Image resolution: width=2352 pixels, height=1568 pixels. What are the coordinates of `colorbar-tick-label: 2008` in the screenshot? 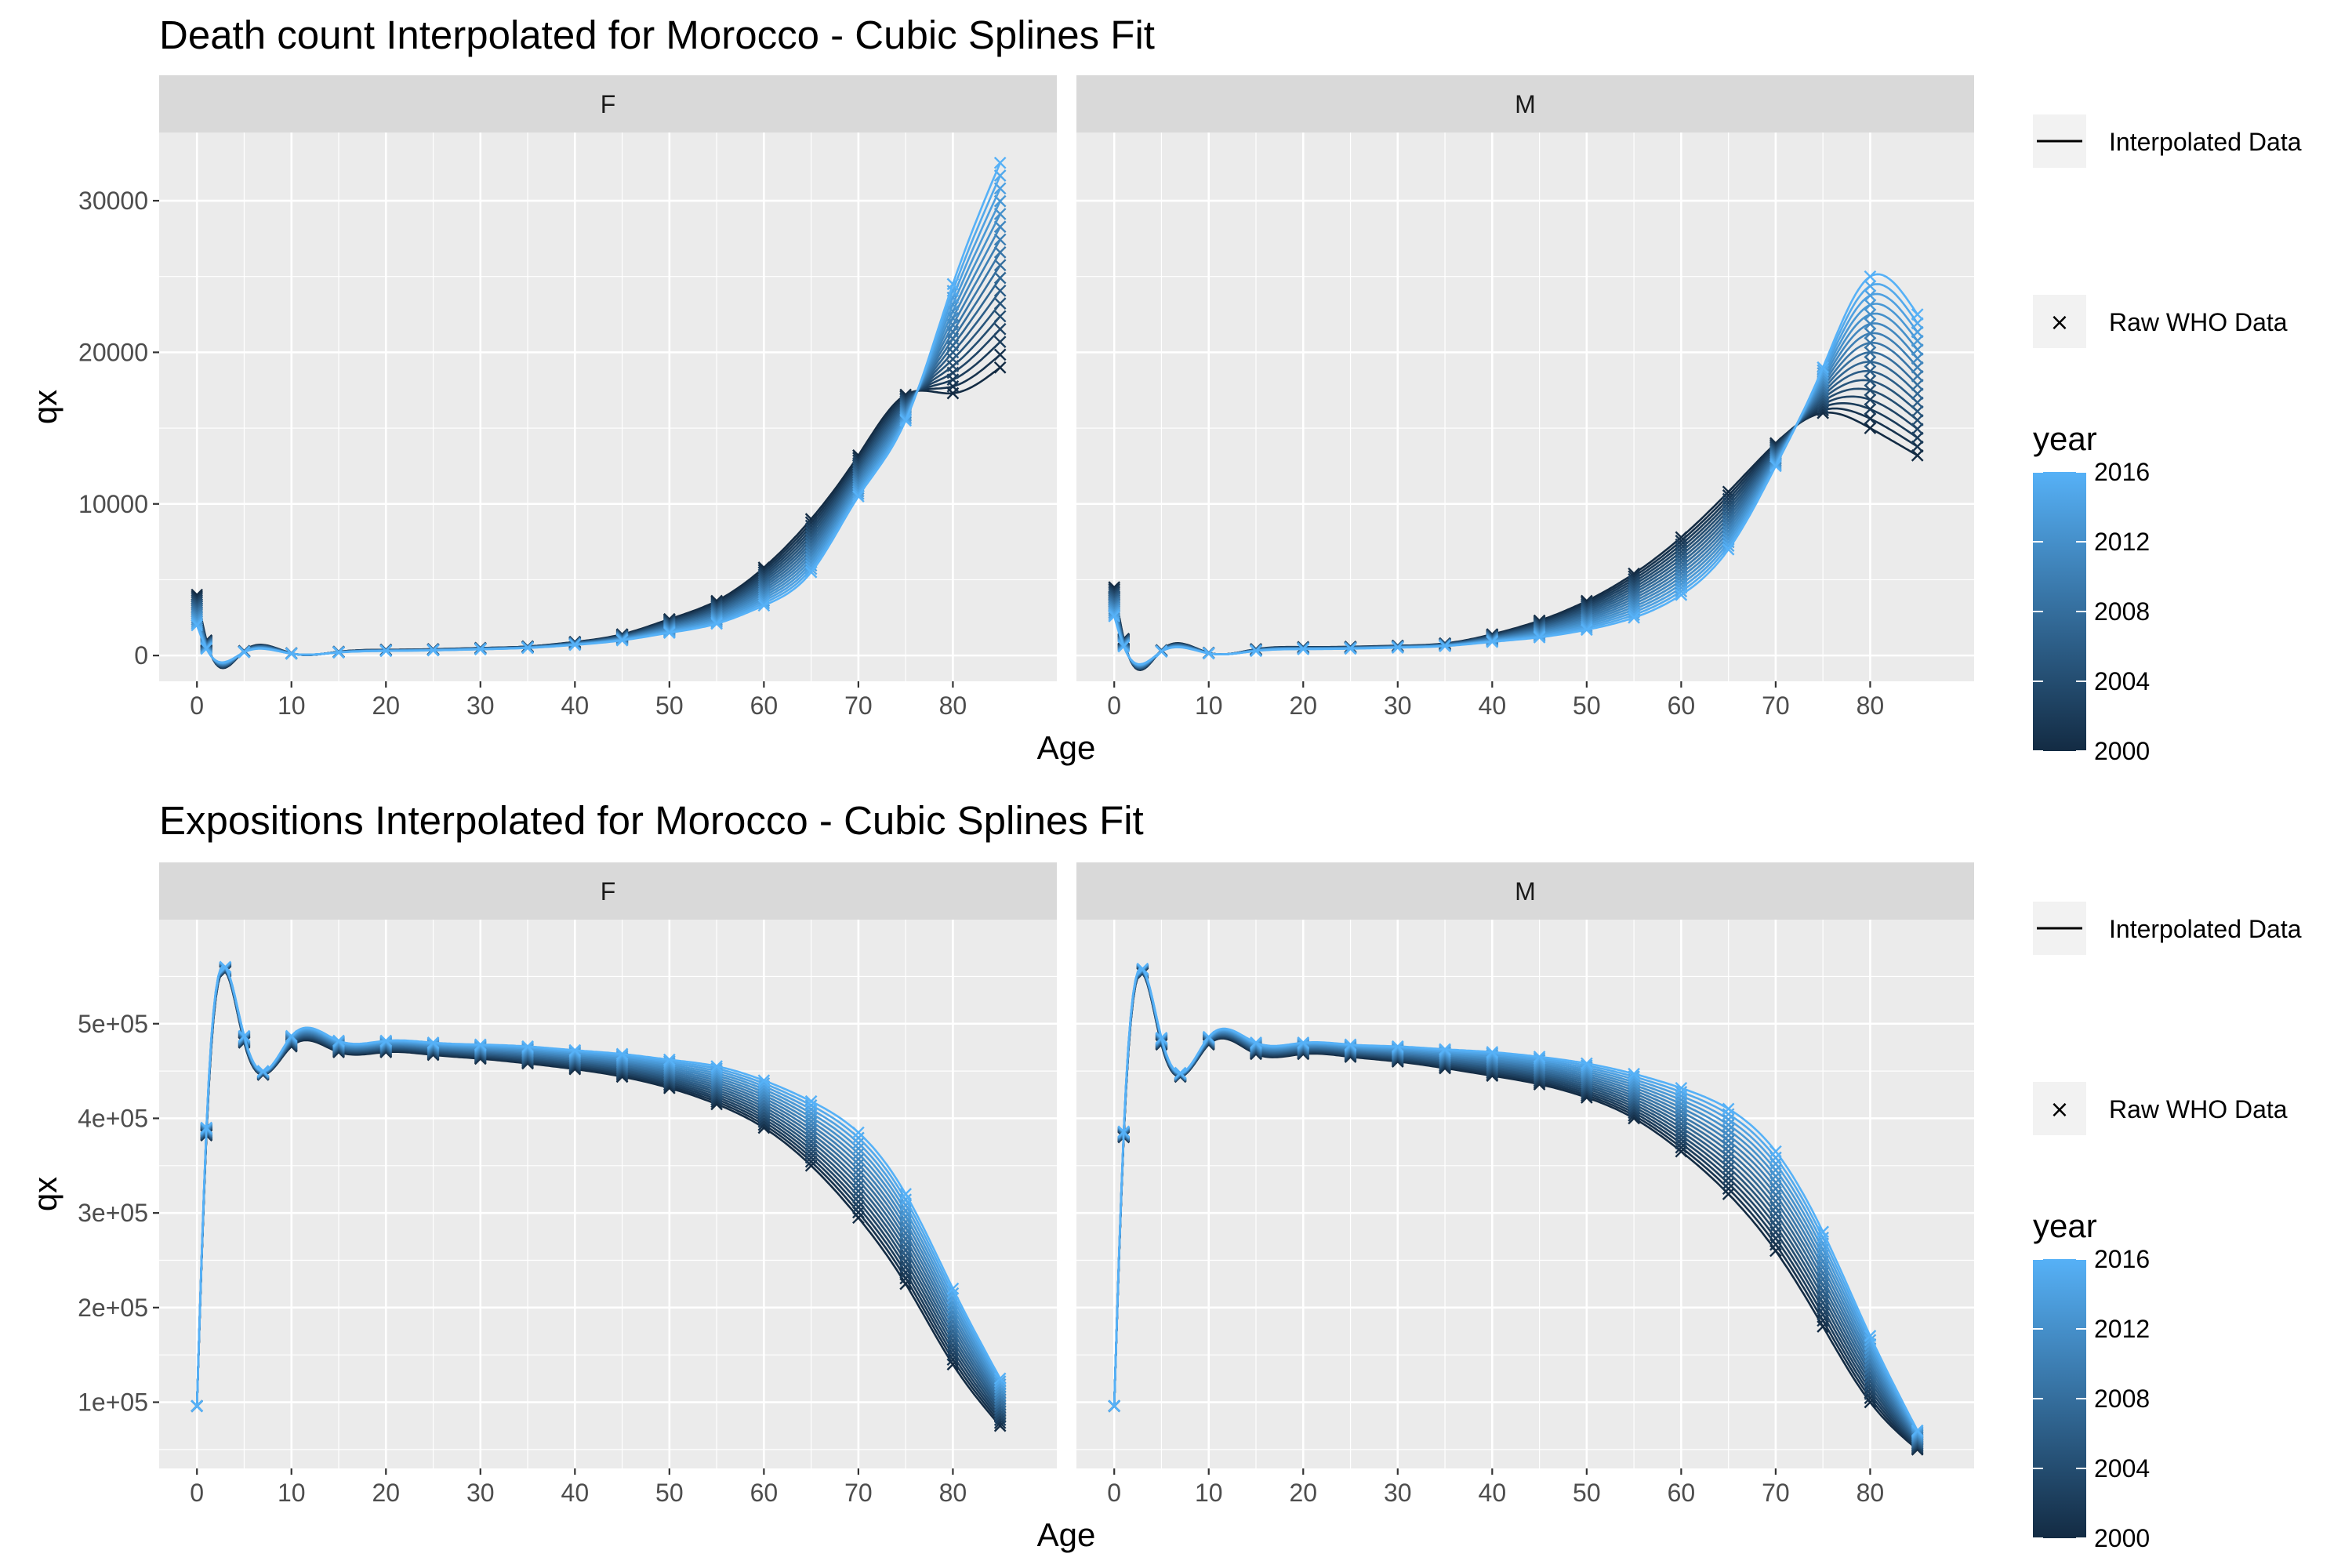 It's located at (2122, 611).